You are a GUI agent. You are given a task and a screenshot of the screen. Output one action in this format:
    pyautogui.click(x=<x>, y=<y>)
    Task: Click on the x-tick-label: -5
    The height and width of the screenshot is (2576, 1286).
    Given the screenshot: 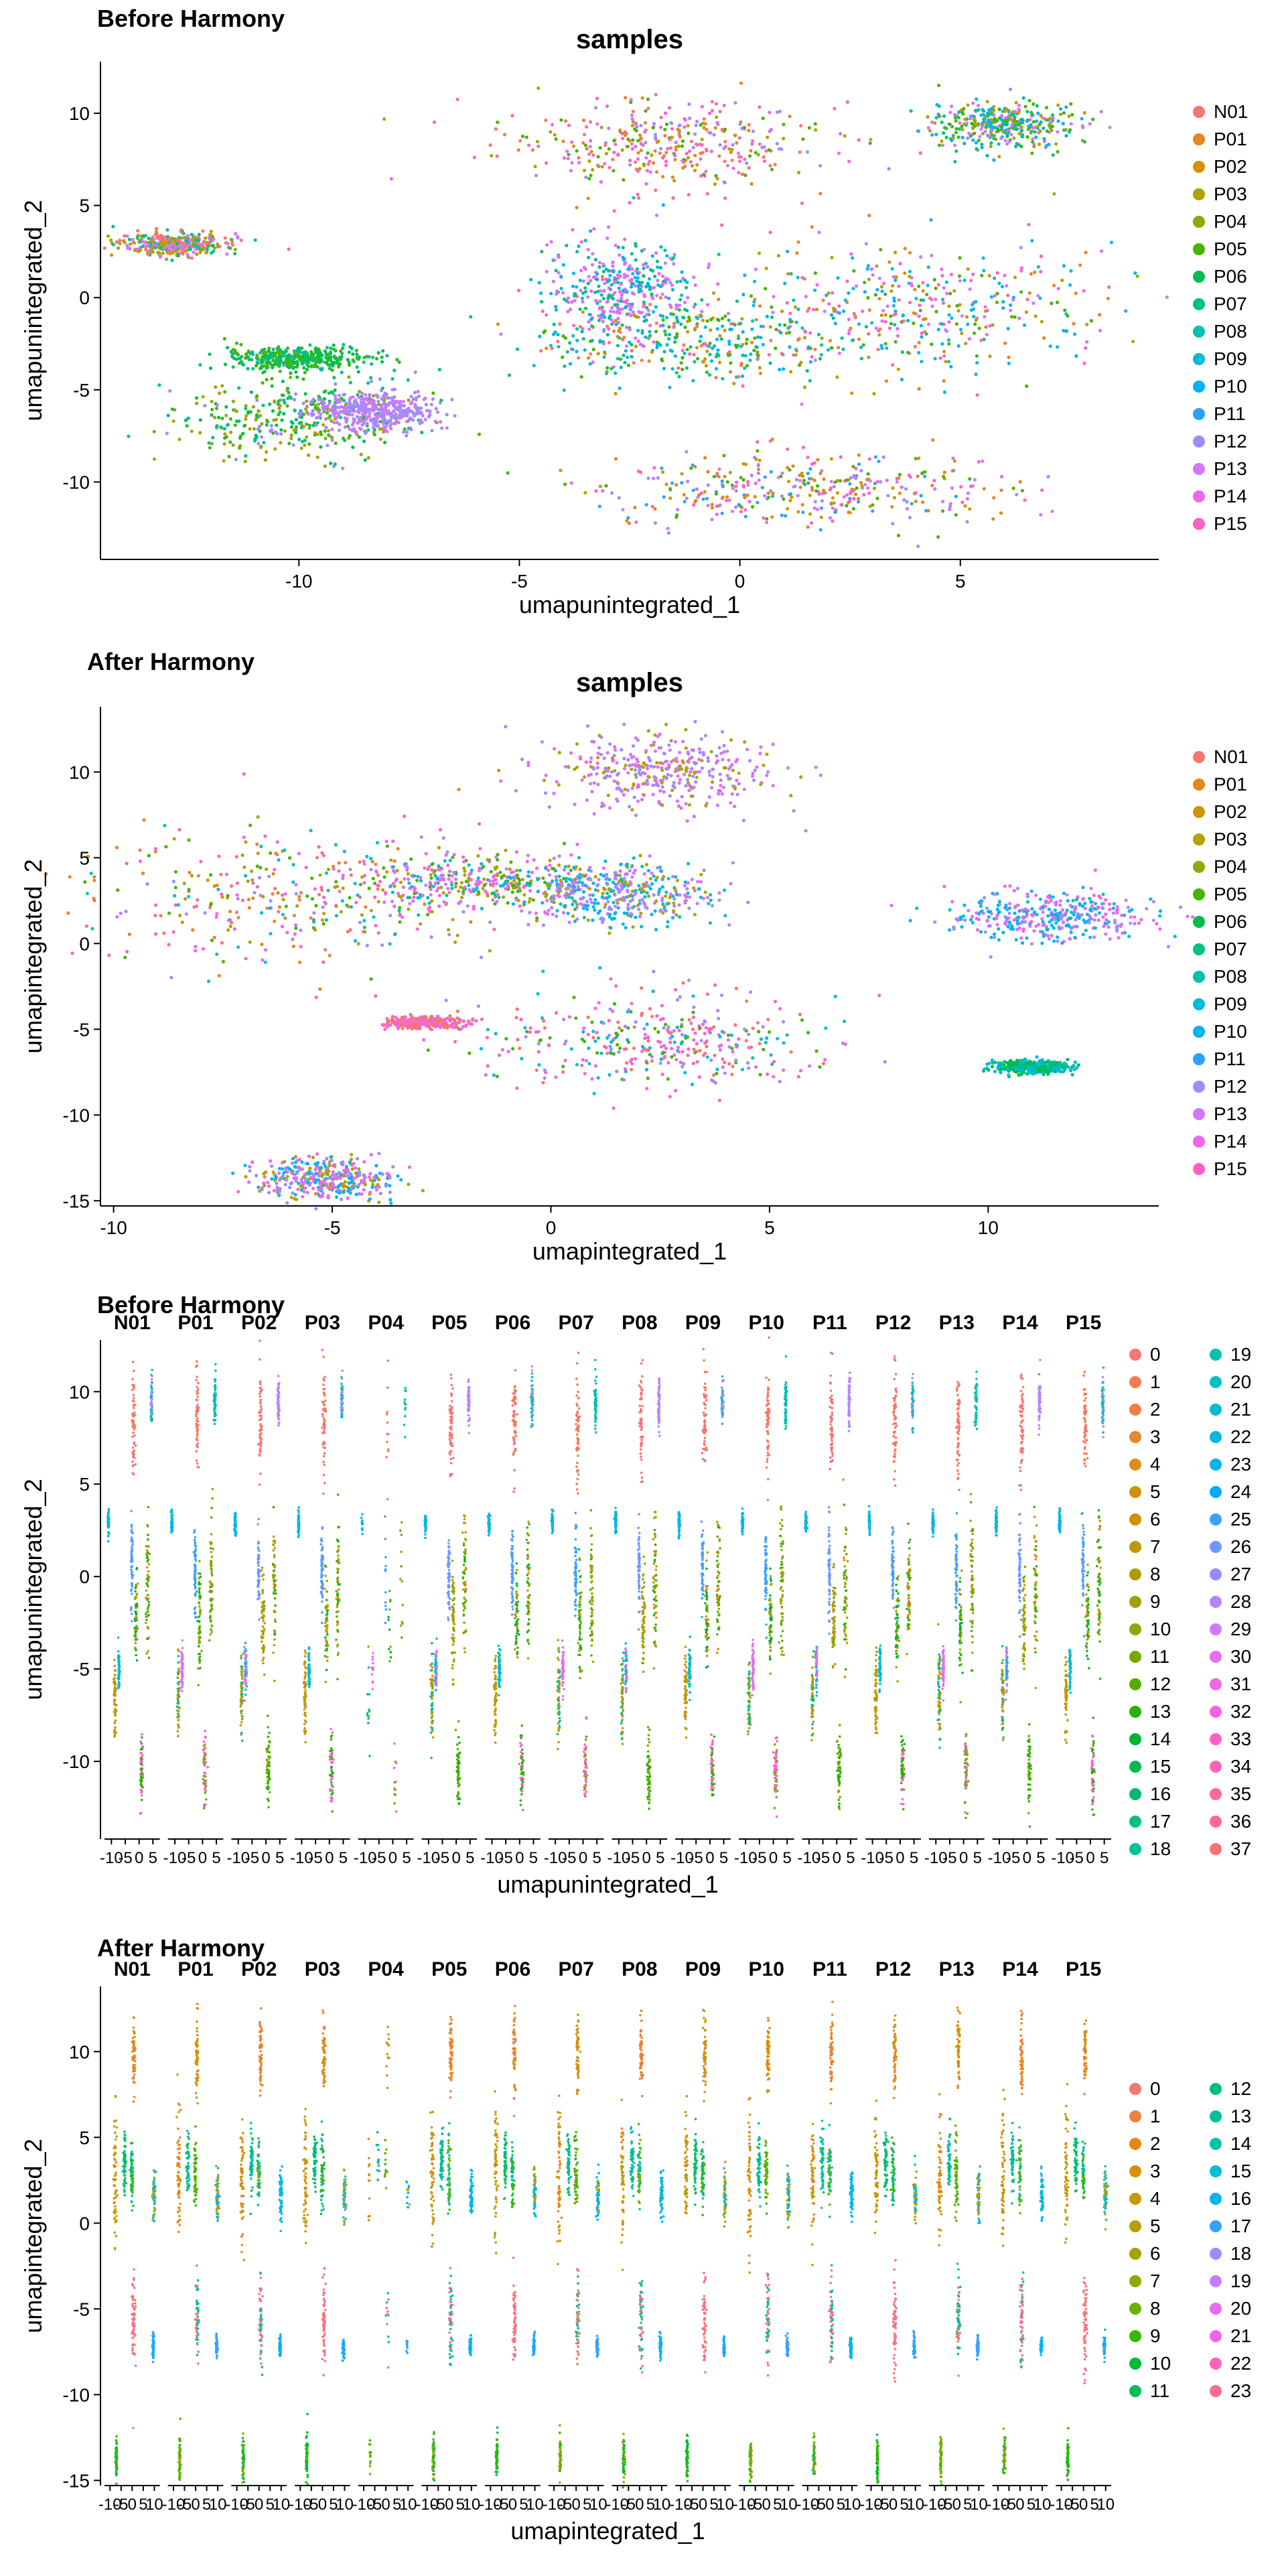 What is the action you would take?
    pyautogui.click(x=519, y=581)
    